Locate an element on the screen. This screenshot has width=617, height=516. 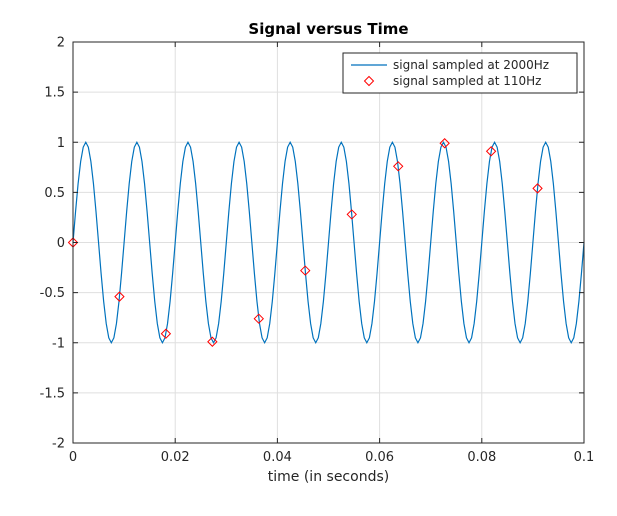
x-tick-label: 0.06 is located at coordinates (379, 457).